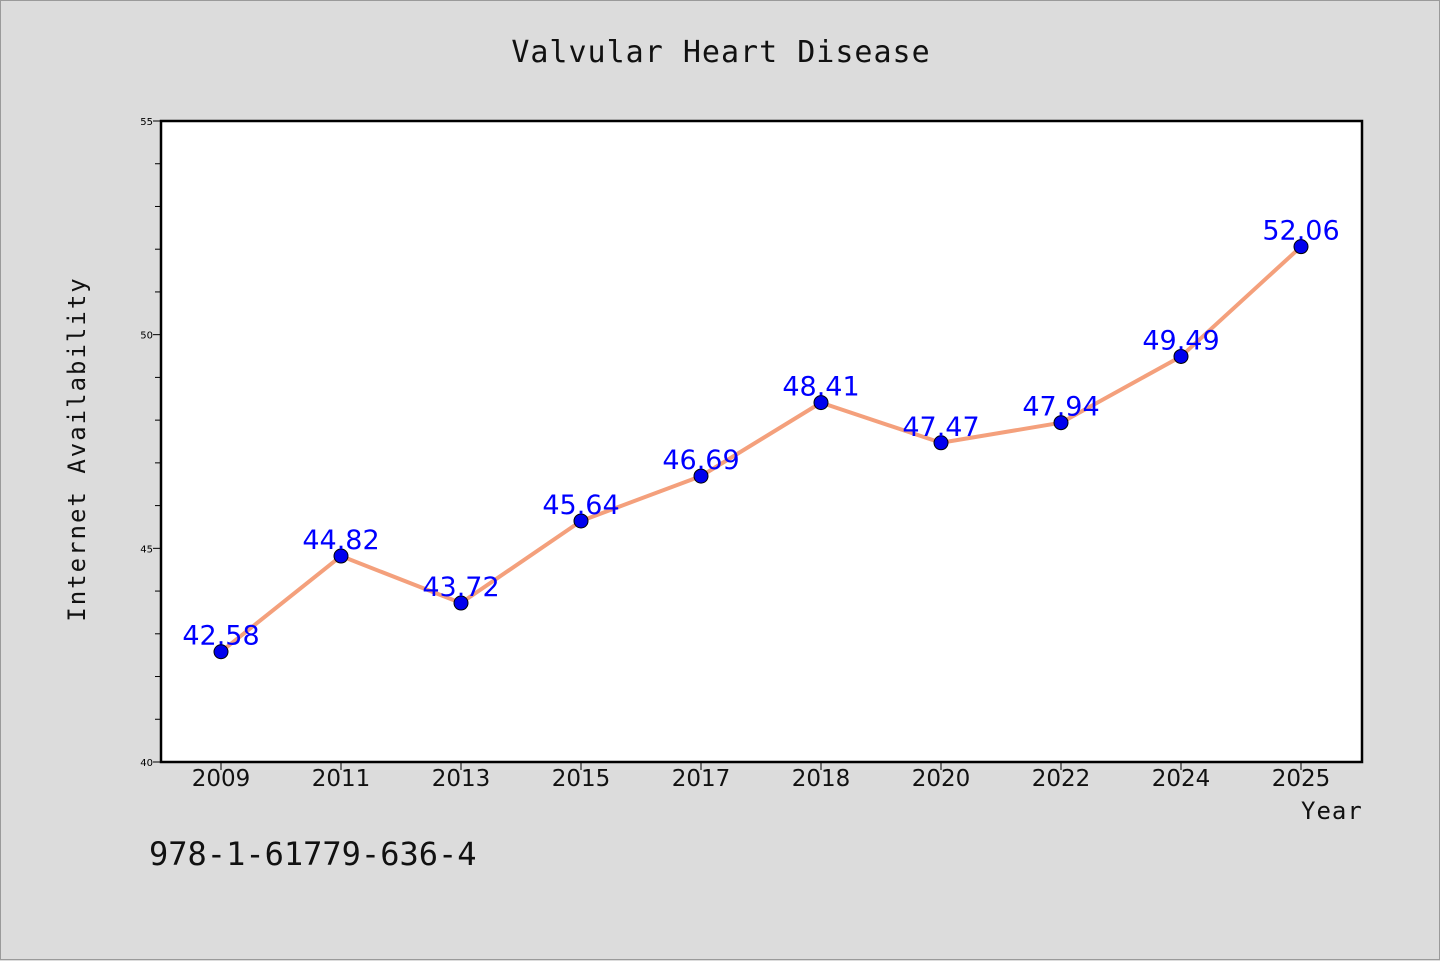 This screenshot has height=961, width=1440. What do you see at coordinates (941, 779) in the screenshot?
I see `x-tick-label: 2020` at bounding box center [941, 779].